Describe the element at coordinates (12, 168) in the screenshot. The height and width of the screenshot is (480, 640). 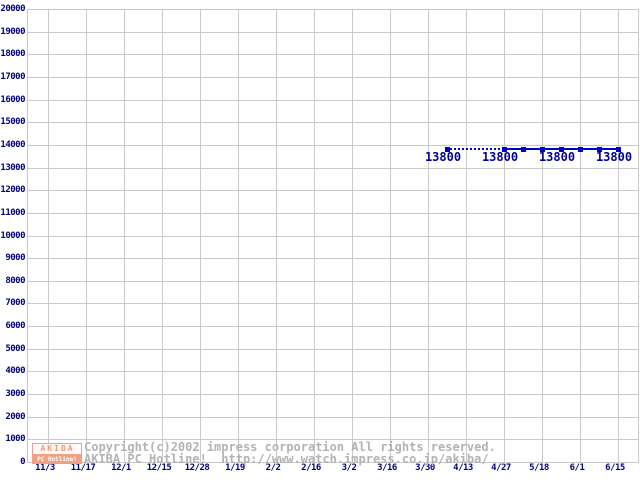
I see `y-tick-label: 13000` at that location.